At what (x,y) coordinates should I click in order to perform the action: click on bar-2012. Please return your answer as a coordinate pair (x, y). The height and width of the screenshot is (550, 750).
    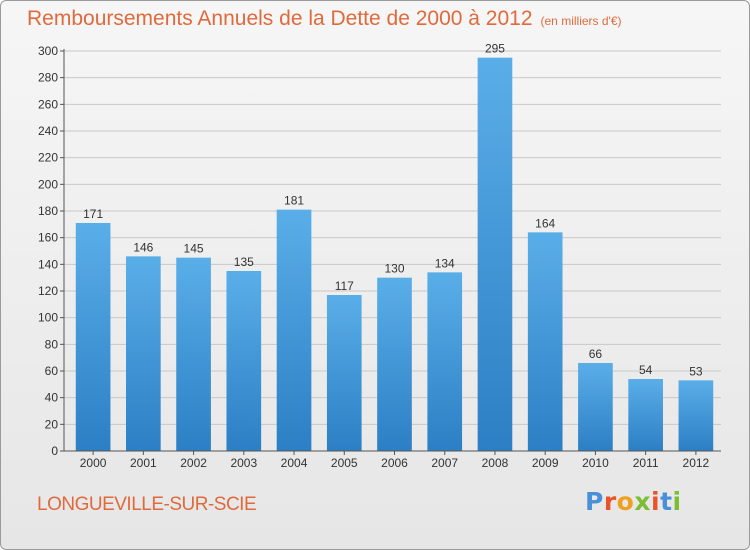
    Looking at the image, I should click on (696, 415).